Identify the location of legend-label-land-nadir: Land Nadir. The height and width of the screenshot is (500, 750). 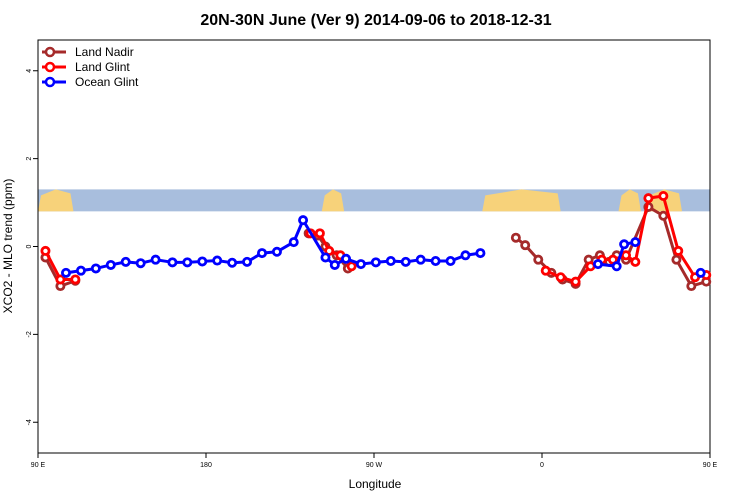
(104, 52).